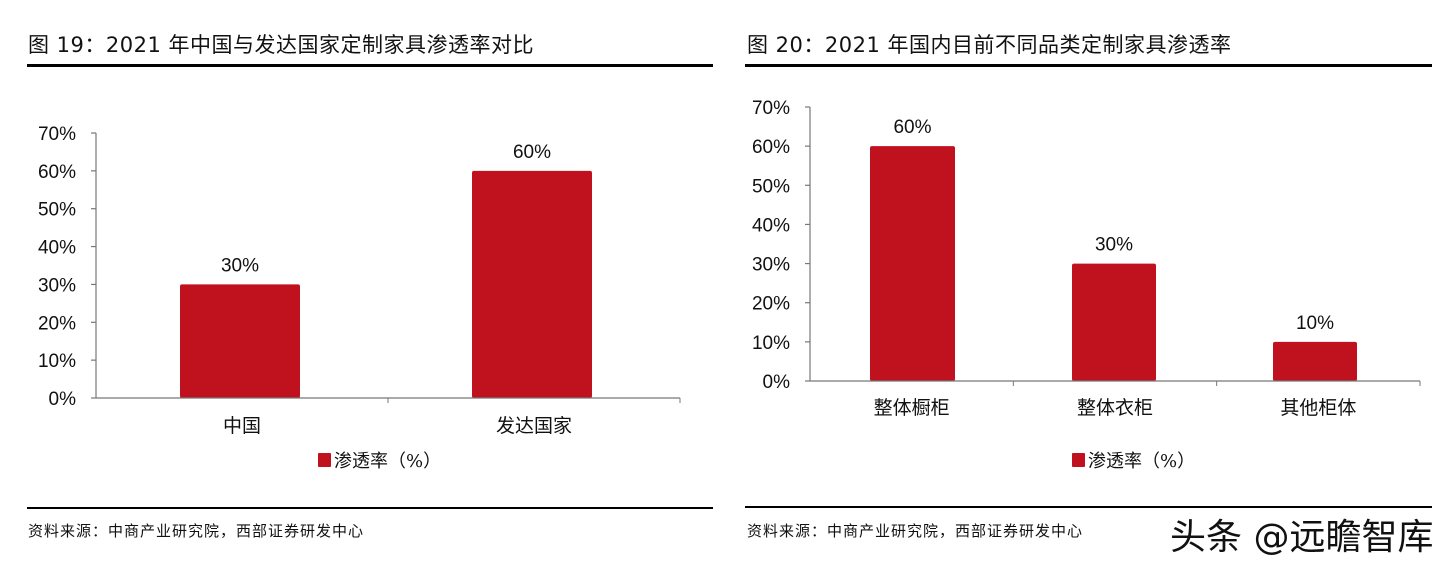 Image resolution: width=1455 pixels, height=568 pixels. What do you see at coordinates (1302, 537) in the screenshot?
I see `watermark: 头条 @远瞻智库` at bounding box center [1302, 537].